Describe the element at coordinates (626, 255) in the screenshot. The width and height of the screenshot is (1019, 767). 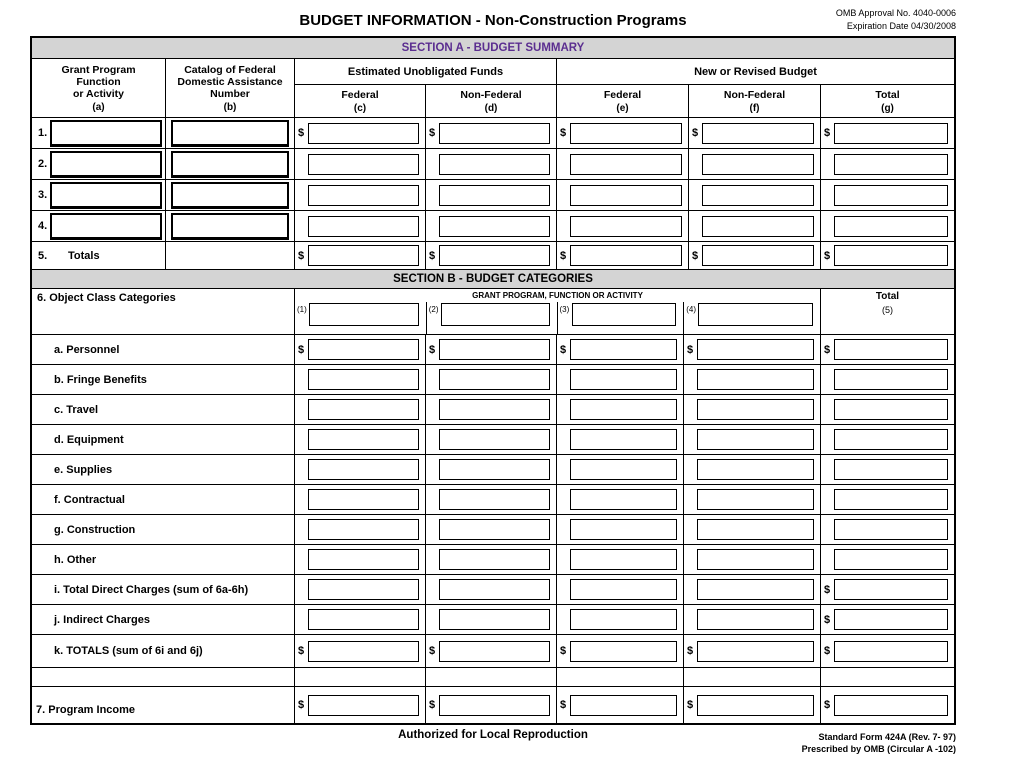
I see `sa-r5-e-input` at that location.